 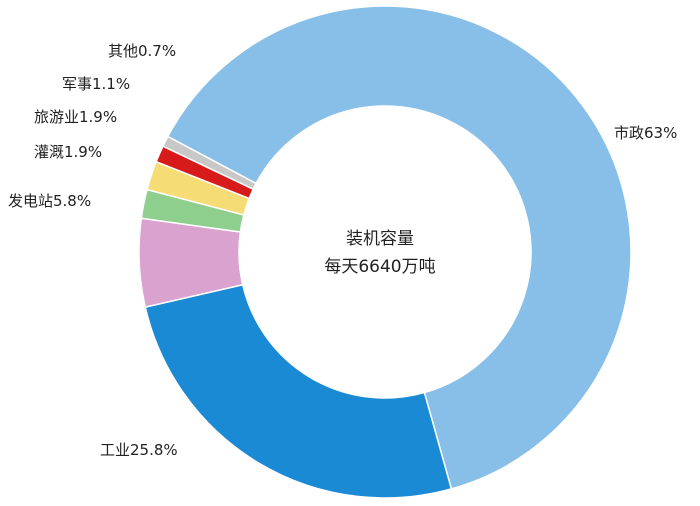 What do you see at coordinates (142, 51) in the screenshot?
I see `slice-label-other: 其他0.7%` at bounding box center [142, 51].